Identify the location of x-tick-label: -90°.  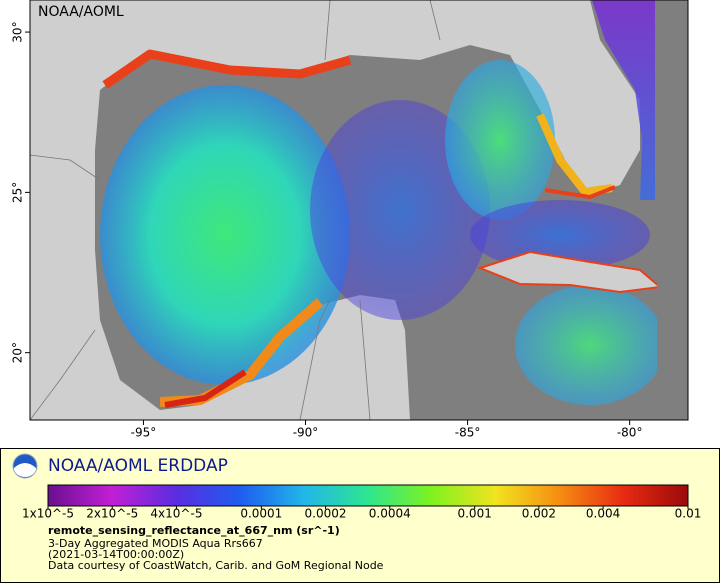
(306, 433).